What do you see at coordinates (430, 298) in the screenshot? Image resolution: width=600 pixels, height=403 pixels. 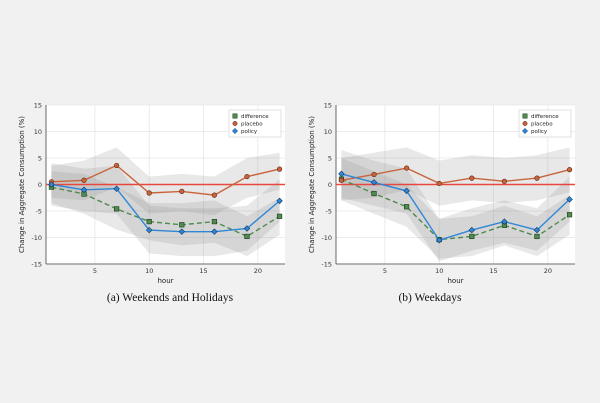 I see `caption-weekdays: (b) Weekdays` at bounding box center [430, 298].